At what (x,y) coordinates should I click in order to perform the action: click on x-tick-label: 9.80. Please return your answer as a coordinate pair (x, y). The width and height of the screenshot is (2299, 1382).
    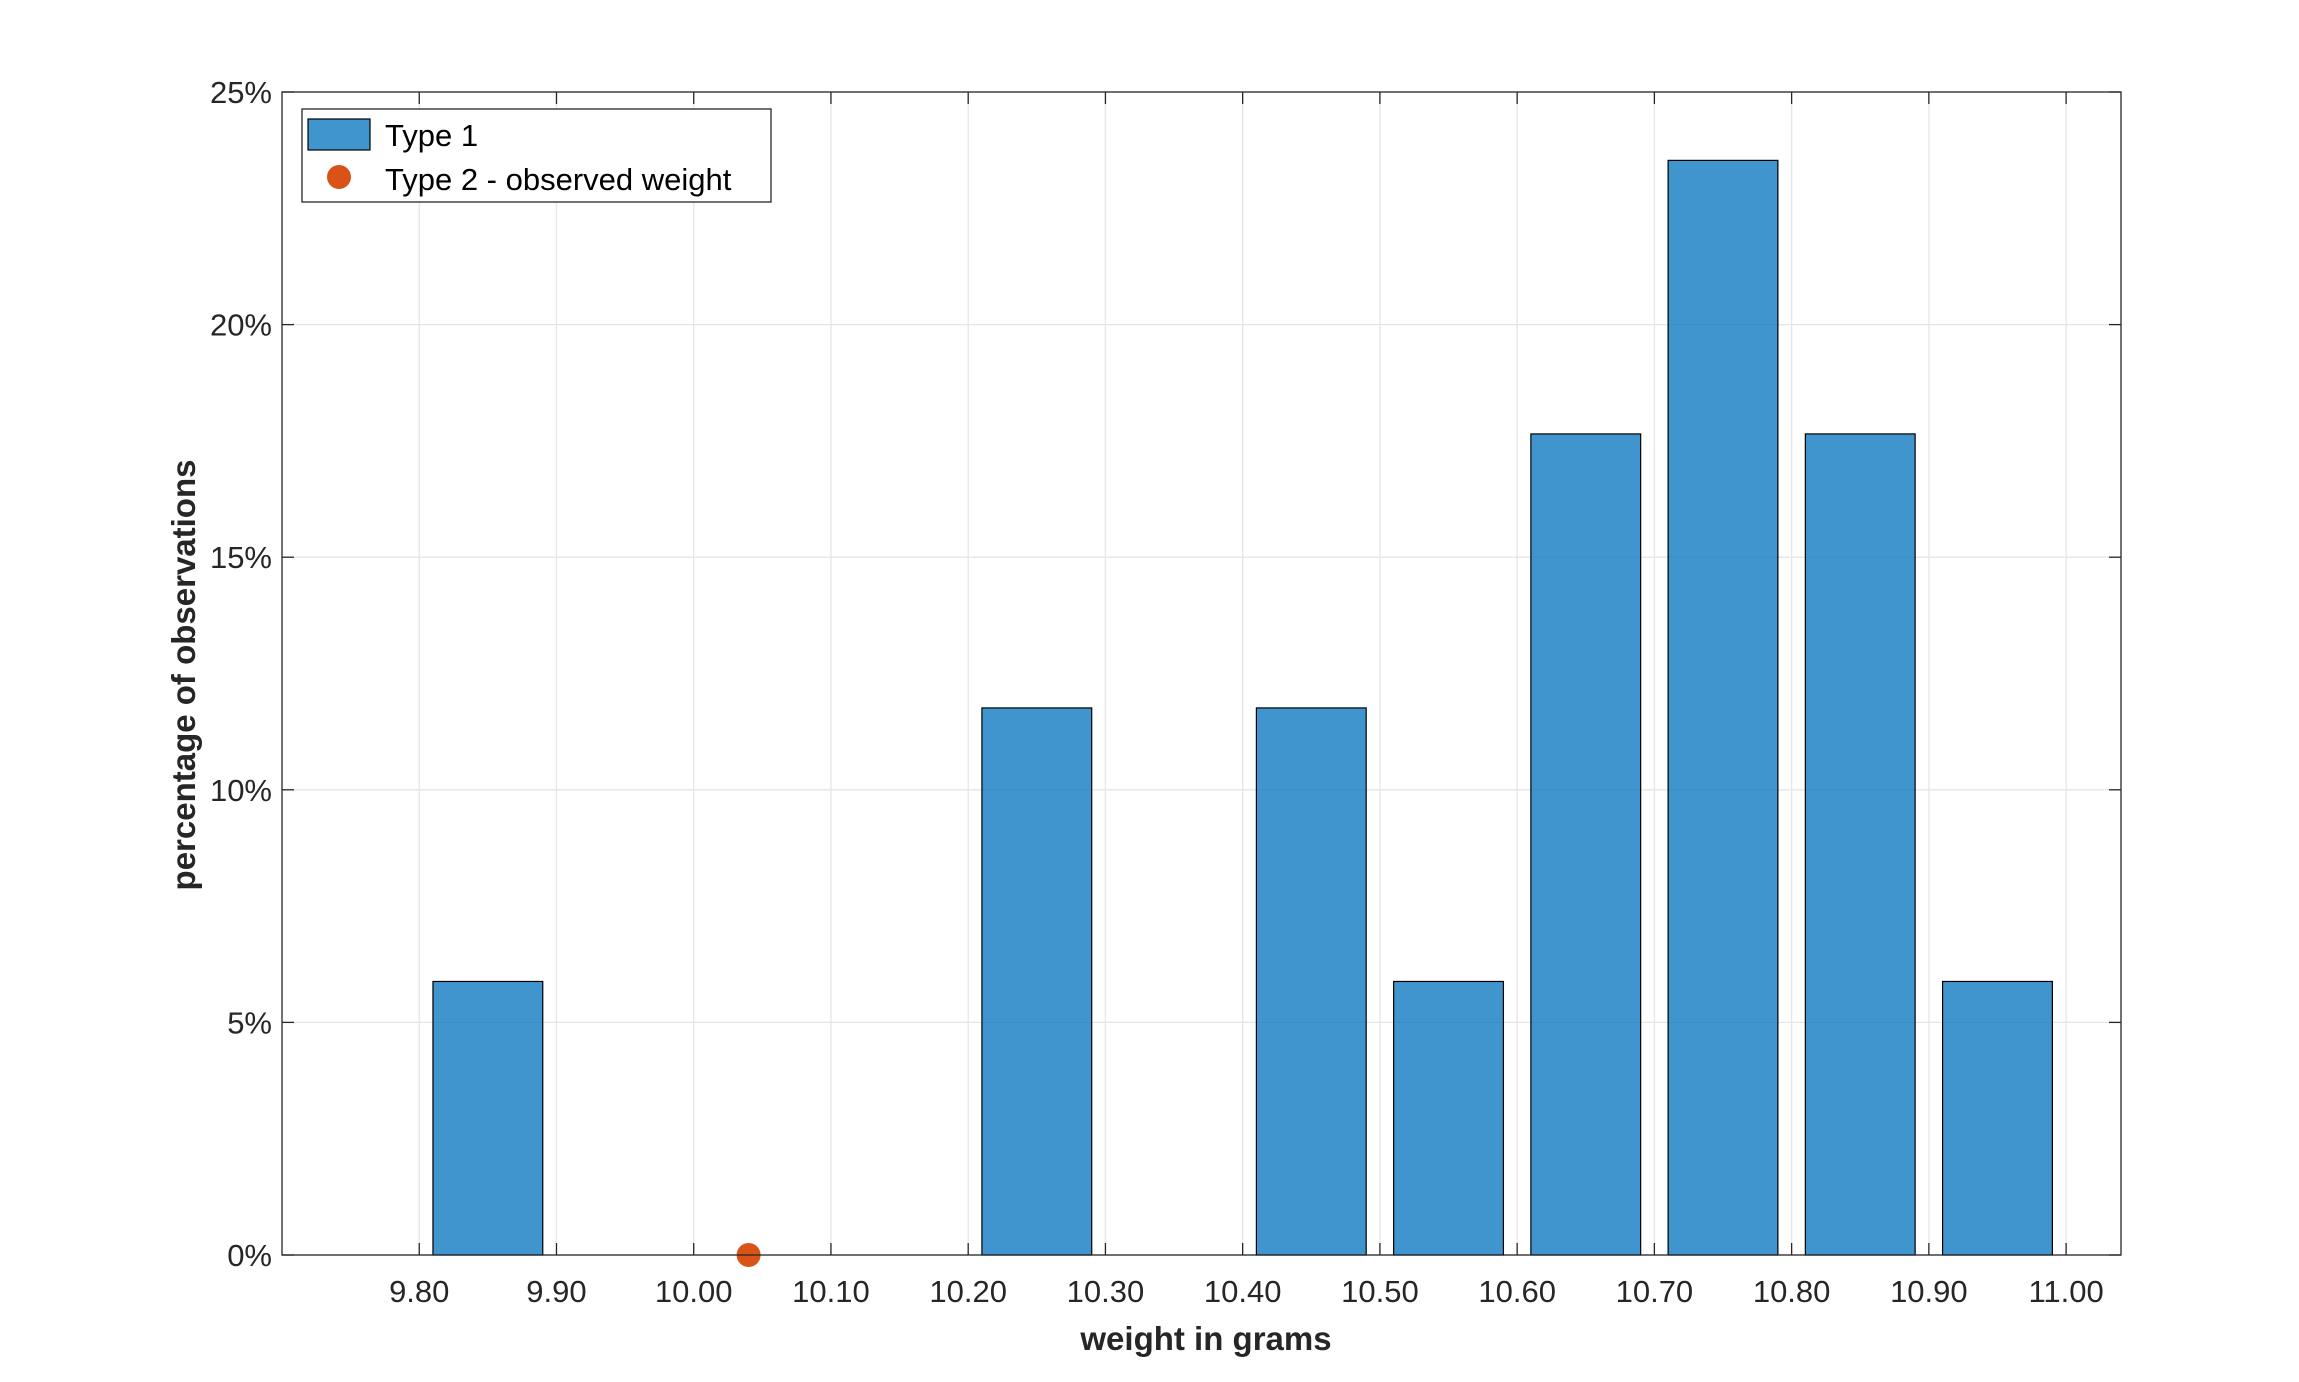
    Looking at the image, I should click on (419, 1291).